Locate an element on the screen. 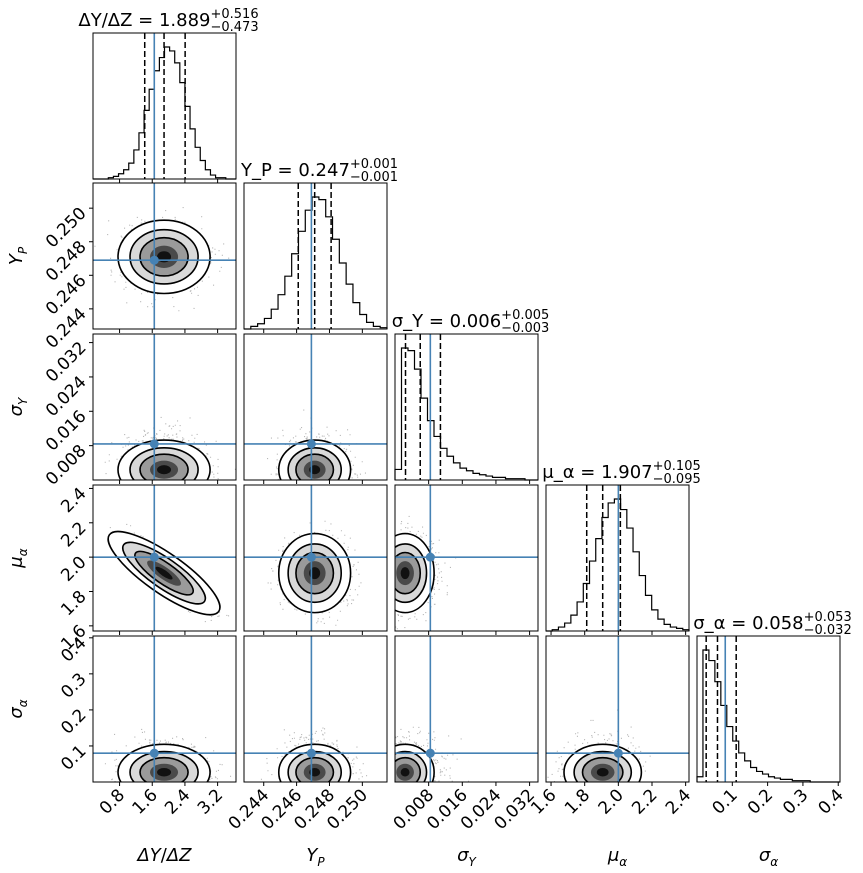 The image size is (863, 873). panel-mu_alpha-vs-mu_alpha is located at coordinates (617, 559).